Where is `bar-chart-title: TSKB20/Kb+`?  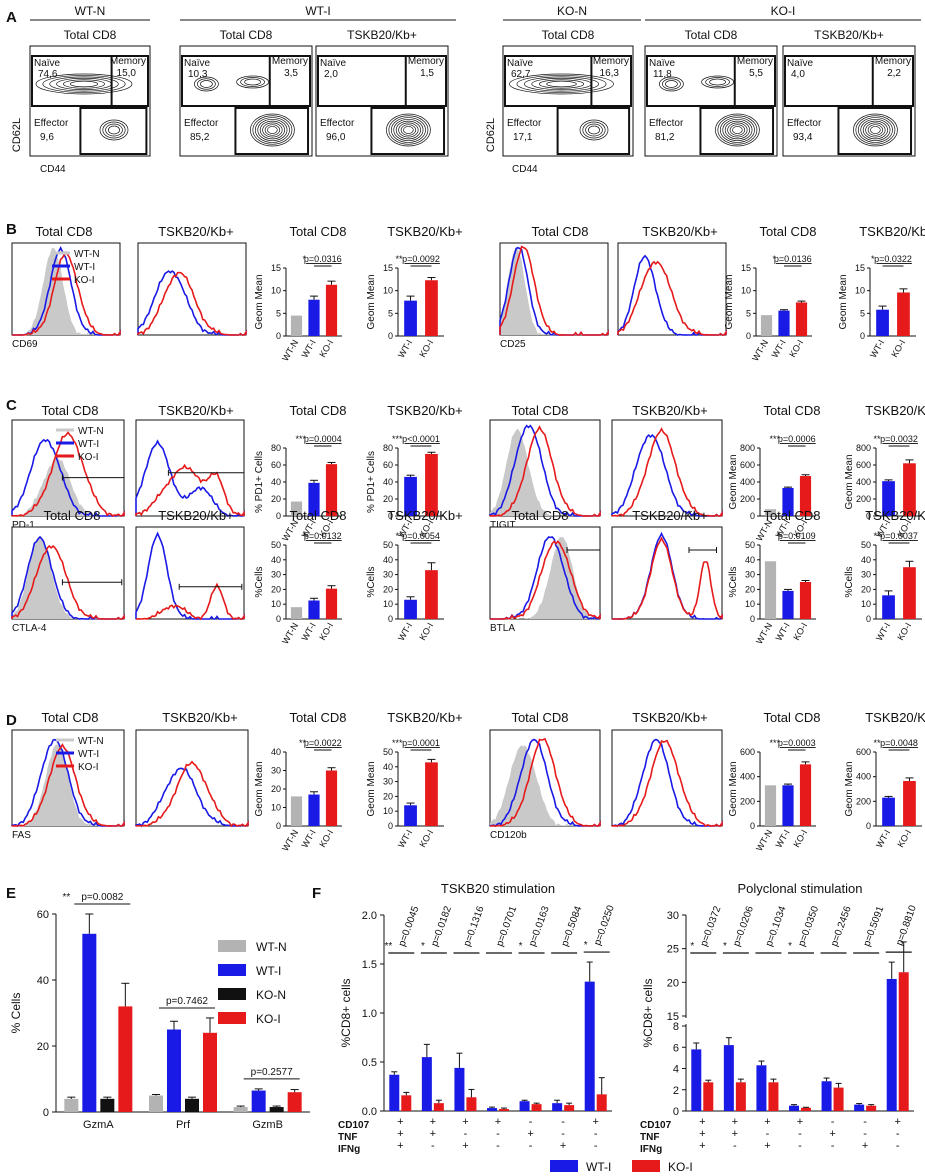 bar-chart-title: TSKB20/Kb+ is located at coordinates (425, 717).